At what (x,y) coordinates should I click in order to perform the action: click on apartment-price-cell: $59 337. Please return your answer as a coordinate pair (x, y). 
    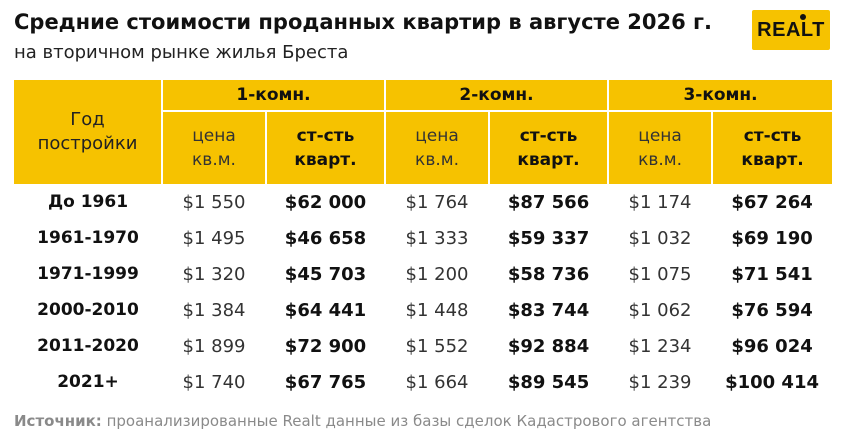
    Looking at the image, I should click on (548, 238).